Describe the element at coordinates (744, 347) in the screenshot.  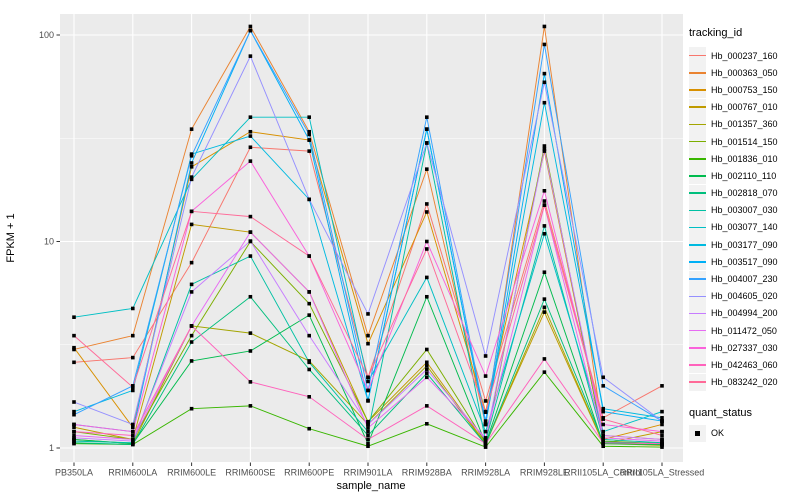
I see `legend-item-label: Hb_027337_030` at that location.